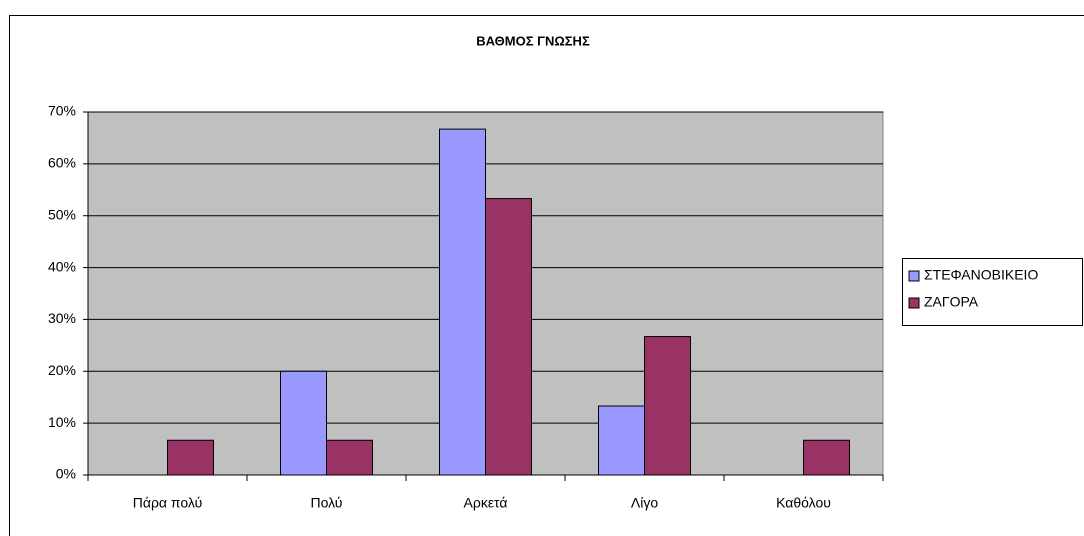 This screenshot has height=536, width=1084. Describe the element at coordinates (62, 111) in the screenshot. I see `y-tick-label: 70%` at that location.